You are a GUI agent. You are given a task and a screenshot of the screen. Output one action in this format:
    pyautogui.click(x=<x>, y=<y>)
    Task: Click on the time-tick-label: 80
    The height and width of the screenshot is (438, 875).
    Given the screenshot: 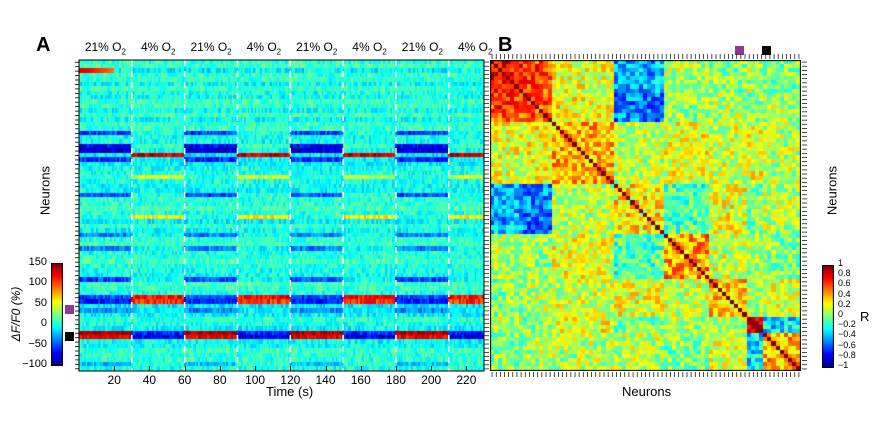 What is the action you would take?
    pyautogui.click(x=220, y=380)
    